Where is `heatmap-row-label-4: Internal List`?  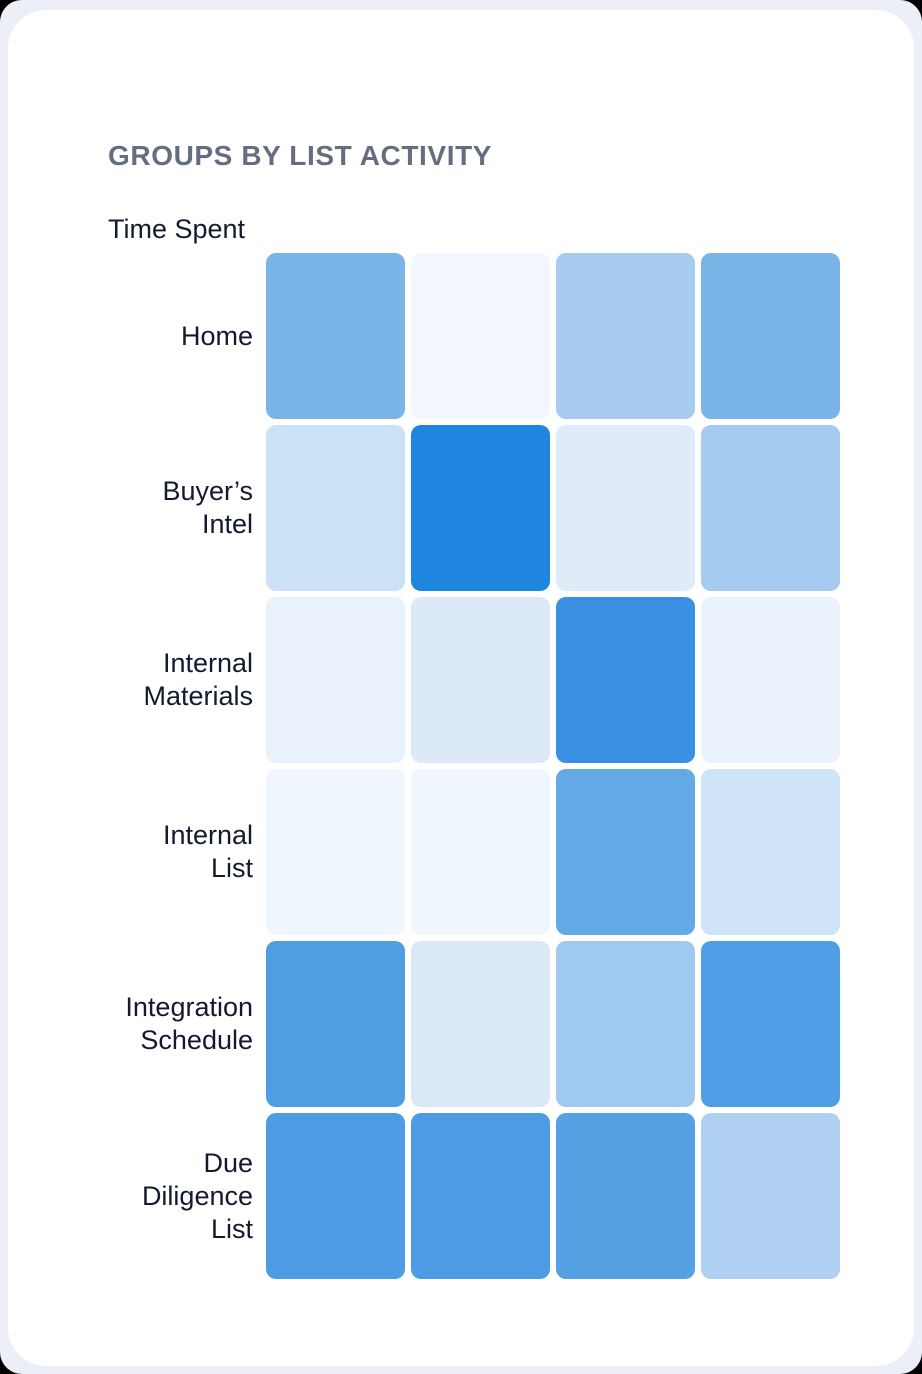
heatmap-row-label-4: Internal List is located at coordinates (184, 852).